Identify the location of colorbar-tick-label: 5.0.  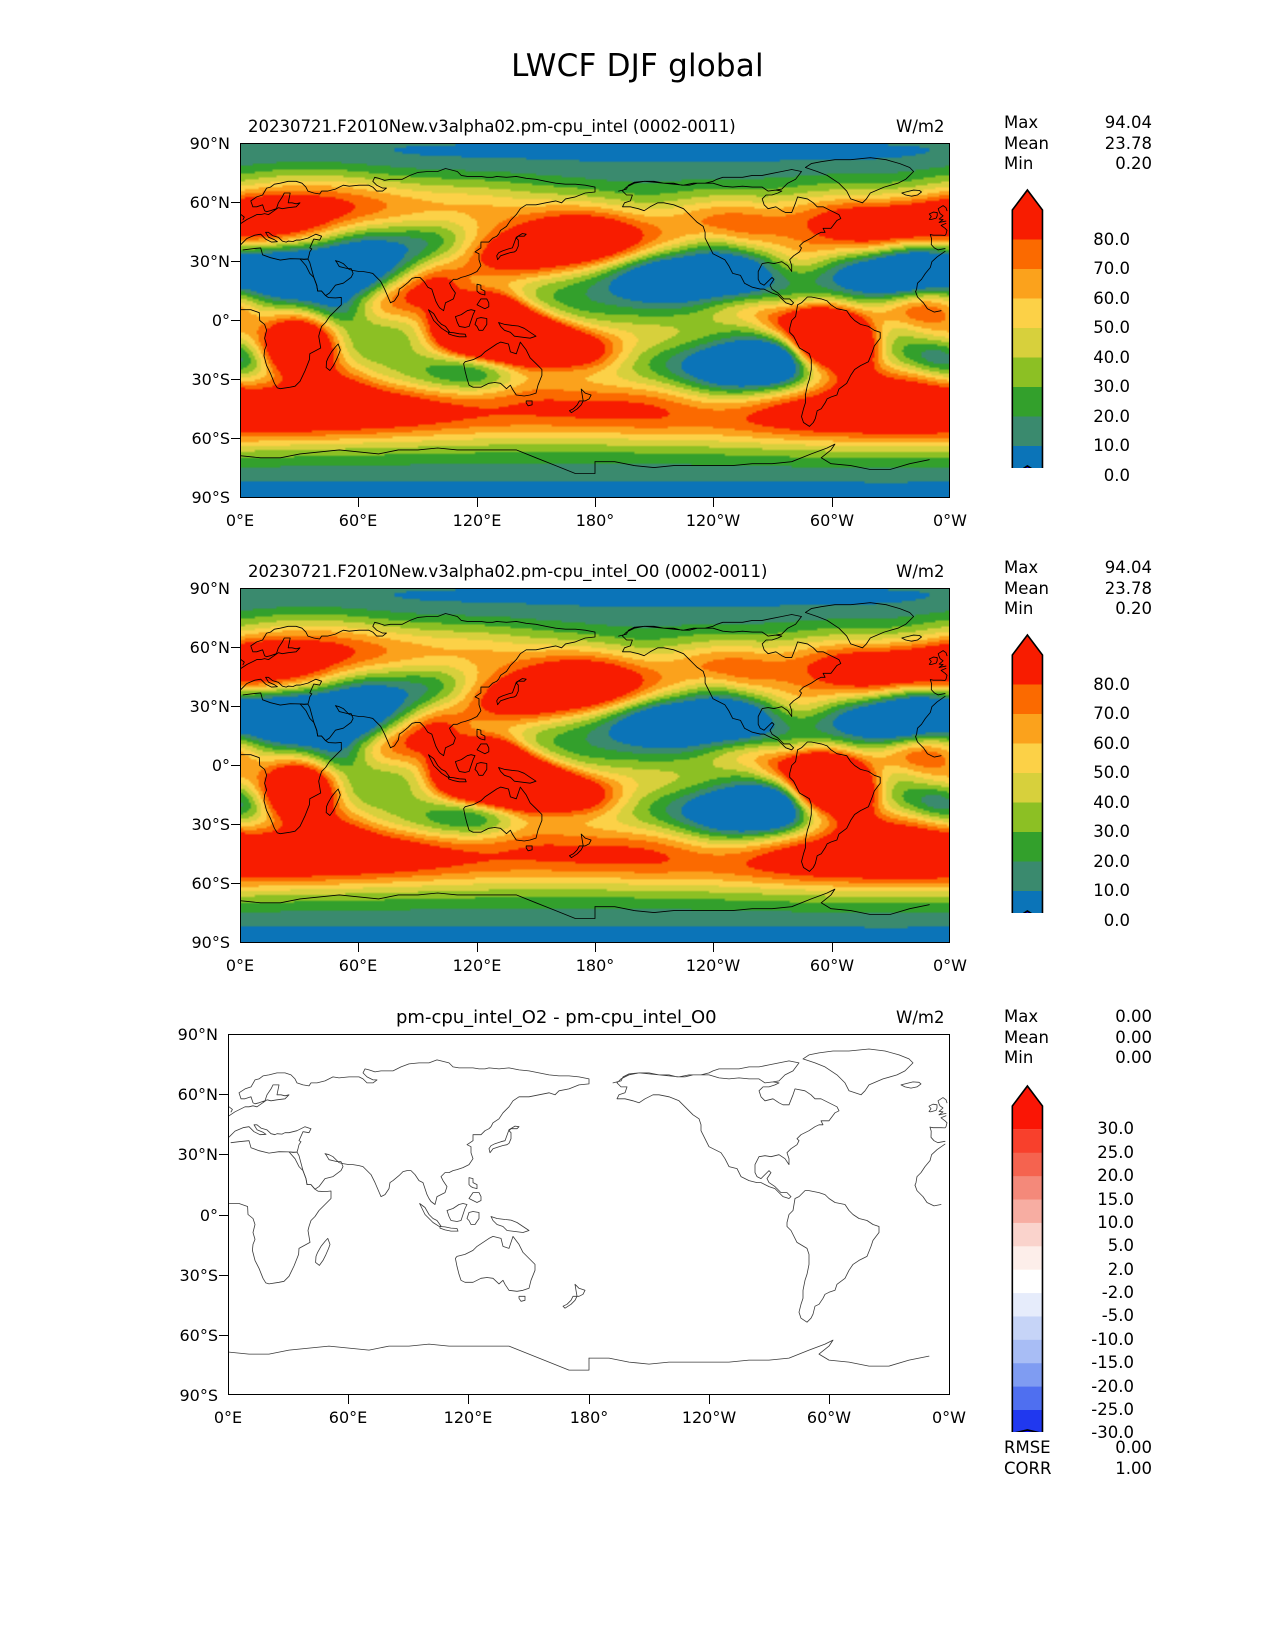
(1120, 1246).